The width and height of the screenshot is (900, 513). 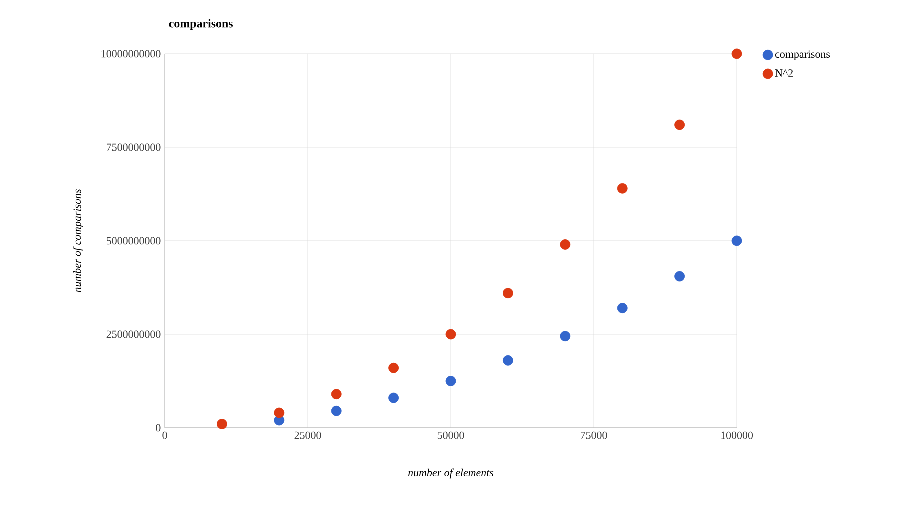 I want to click on y-tick-label: 5000000000, so click(x=134, y=241).